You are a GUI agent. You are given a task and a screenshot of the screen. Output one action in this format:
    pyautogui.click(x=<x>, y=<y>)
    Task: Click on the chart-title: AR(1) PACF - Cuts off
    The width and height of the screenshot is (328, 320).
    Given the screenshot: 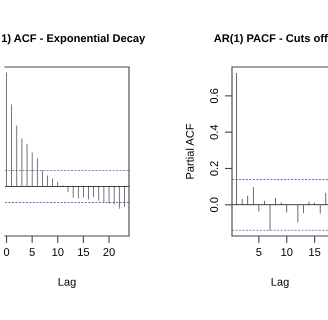 What is the action you would take?
    pyautogui.click(x=271, y=39)
    